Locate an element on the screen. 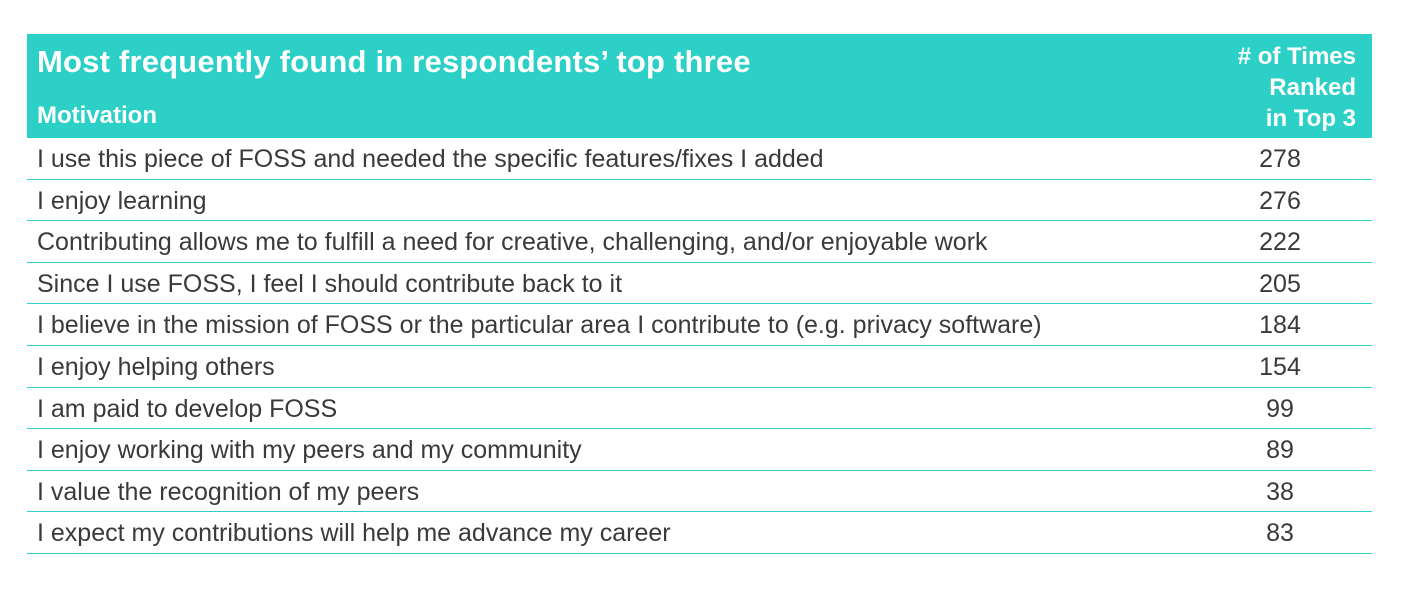 The width and height of the screenshot is (1402, 592). motivation-label: I value the recognition of my peers is located at coordinates (228, 491).